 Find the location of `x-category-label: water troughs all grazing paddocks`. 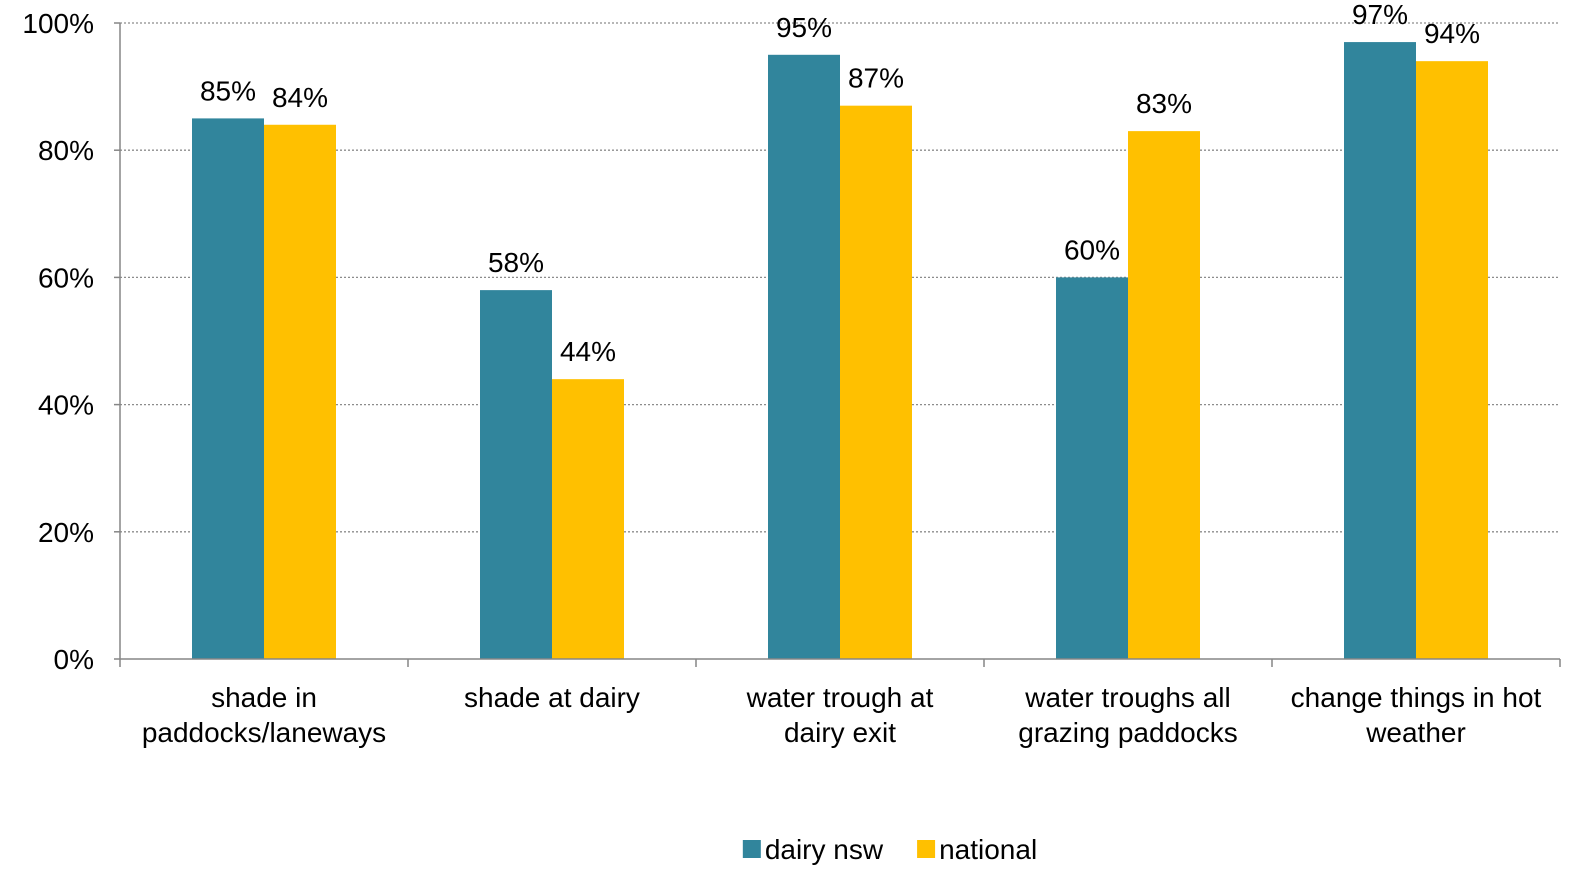

x-category-label: water troughs all grazing paddocks is located at coordinates (1127, 715).